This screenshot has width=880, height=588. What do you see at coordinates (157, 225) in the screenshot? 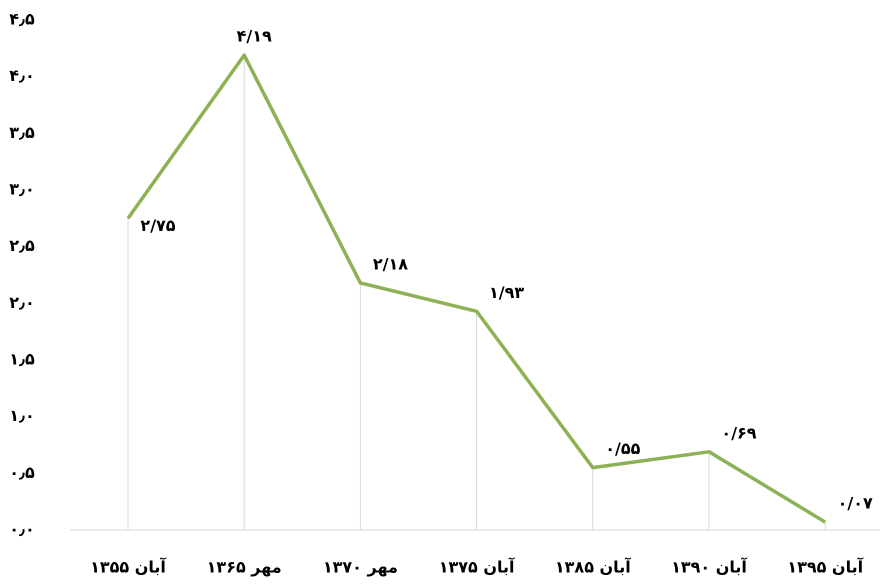
I see `data-label: ۲/۷۵` at bounding box center [157, 225].